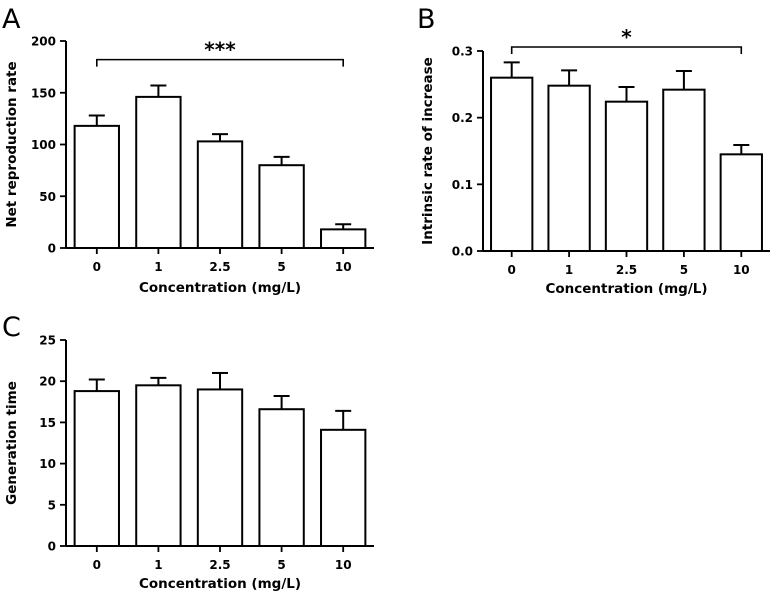 The width and height of the screenshot is (776, 594). Describe the element at coordinates (741, 270) in the screenshot. I see `panel-b-x-tick-label: 10` at that location.